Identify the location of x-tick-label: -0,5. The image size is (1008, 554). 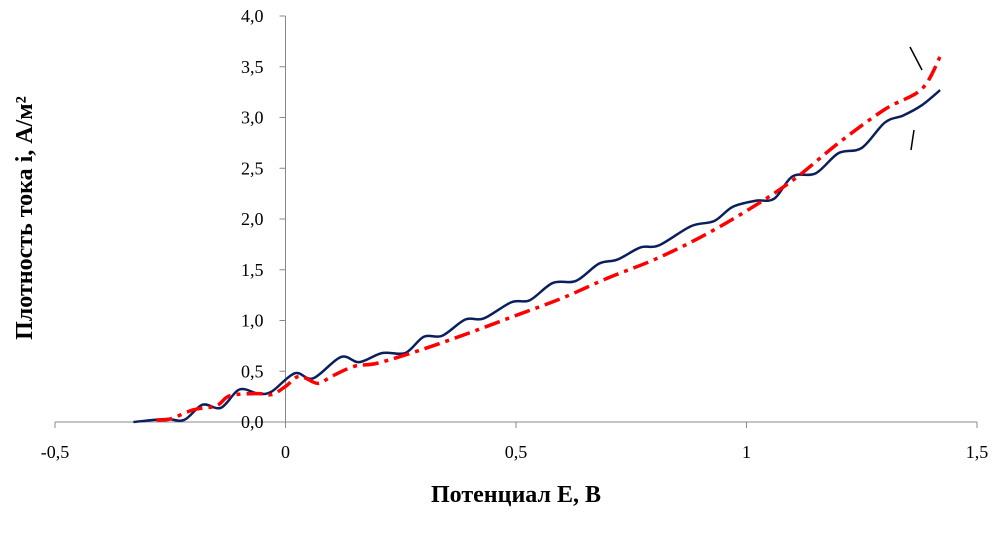
(55, 452).